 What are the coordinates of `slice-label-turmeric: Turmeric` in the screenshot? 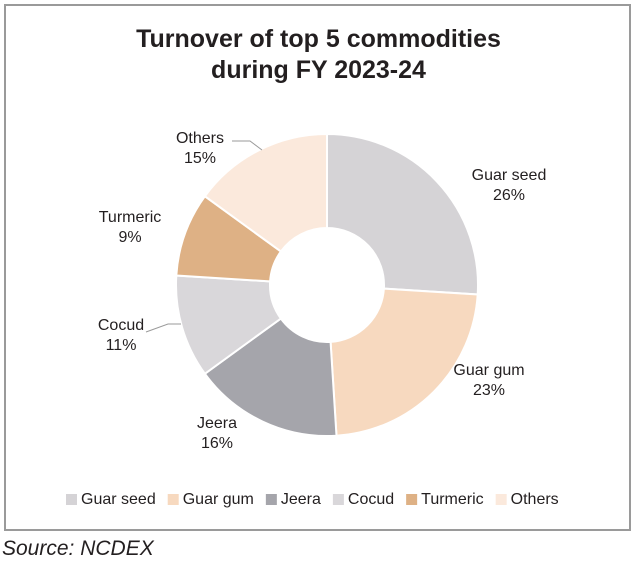 It's located at (130, 217).